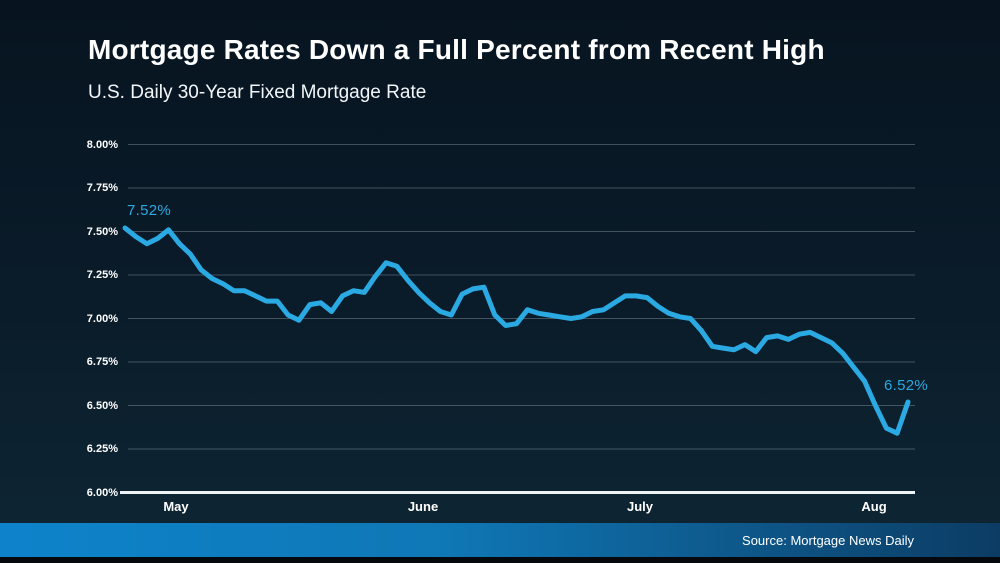  I want to click on footer-brand-bar: Source: Mortgage News Daily, so click(500, 540).